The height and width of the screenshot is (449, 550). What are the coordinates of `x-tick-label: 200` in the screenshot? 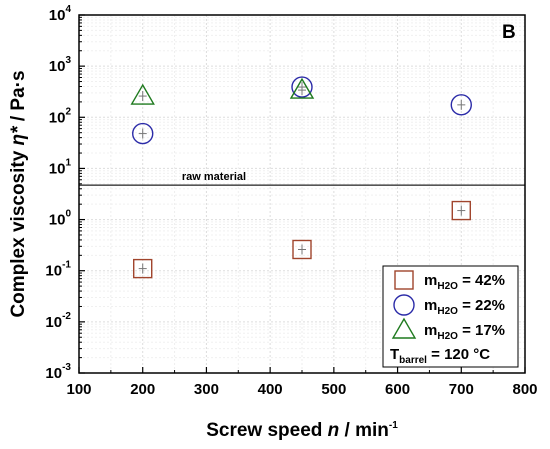 It's located at (142, 389).